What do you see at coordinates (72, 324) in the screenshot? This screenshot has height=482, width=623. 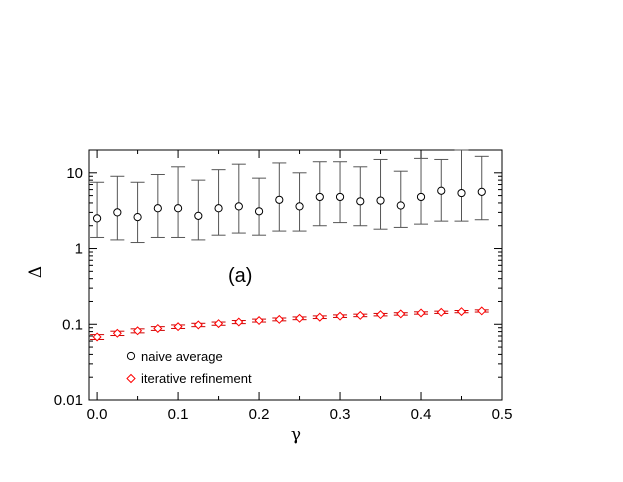 I see `y-tick-label: 0.1` at bounding box center [72, 324].